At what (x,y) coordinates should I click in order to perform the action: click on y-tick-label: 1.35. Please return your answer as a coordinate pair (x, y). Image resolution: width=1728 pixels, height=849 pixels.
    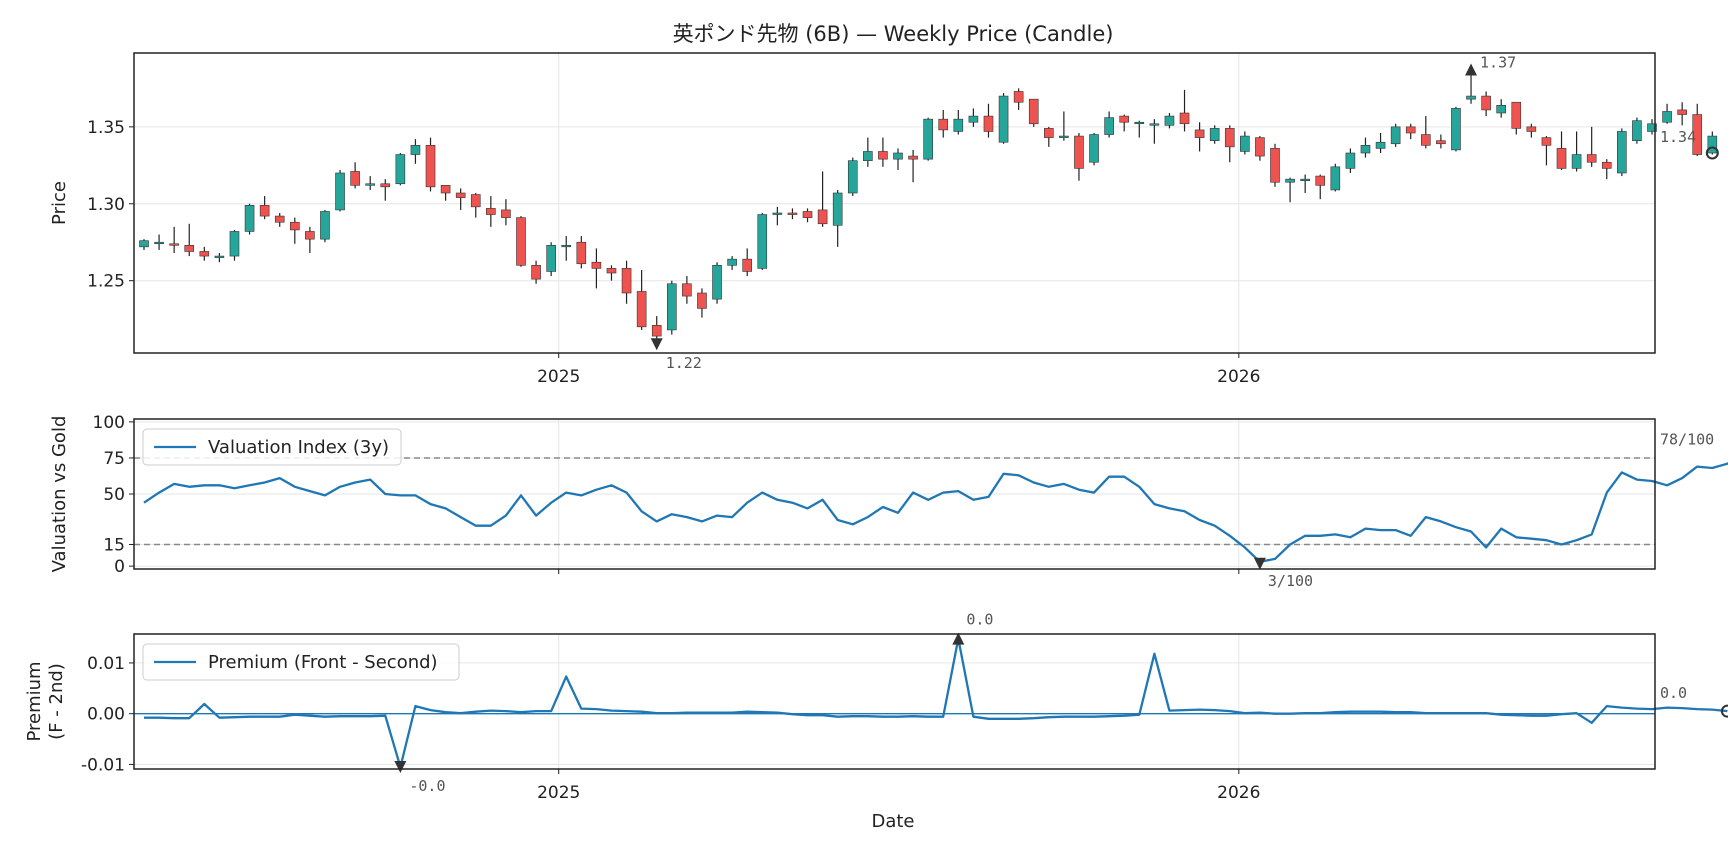
    Looking at the image, I should click on (106, 128).